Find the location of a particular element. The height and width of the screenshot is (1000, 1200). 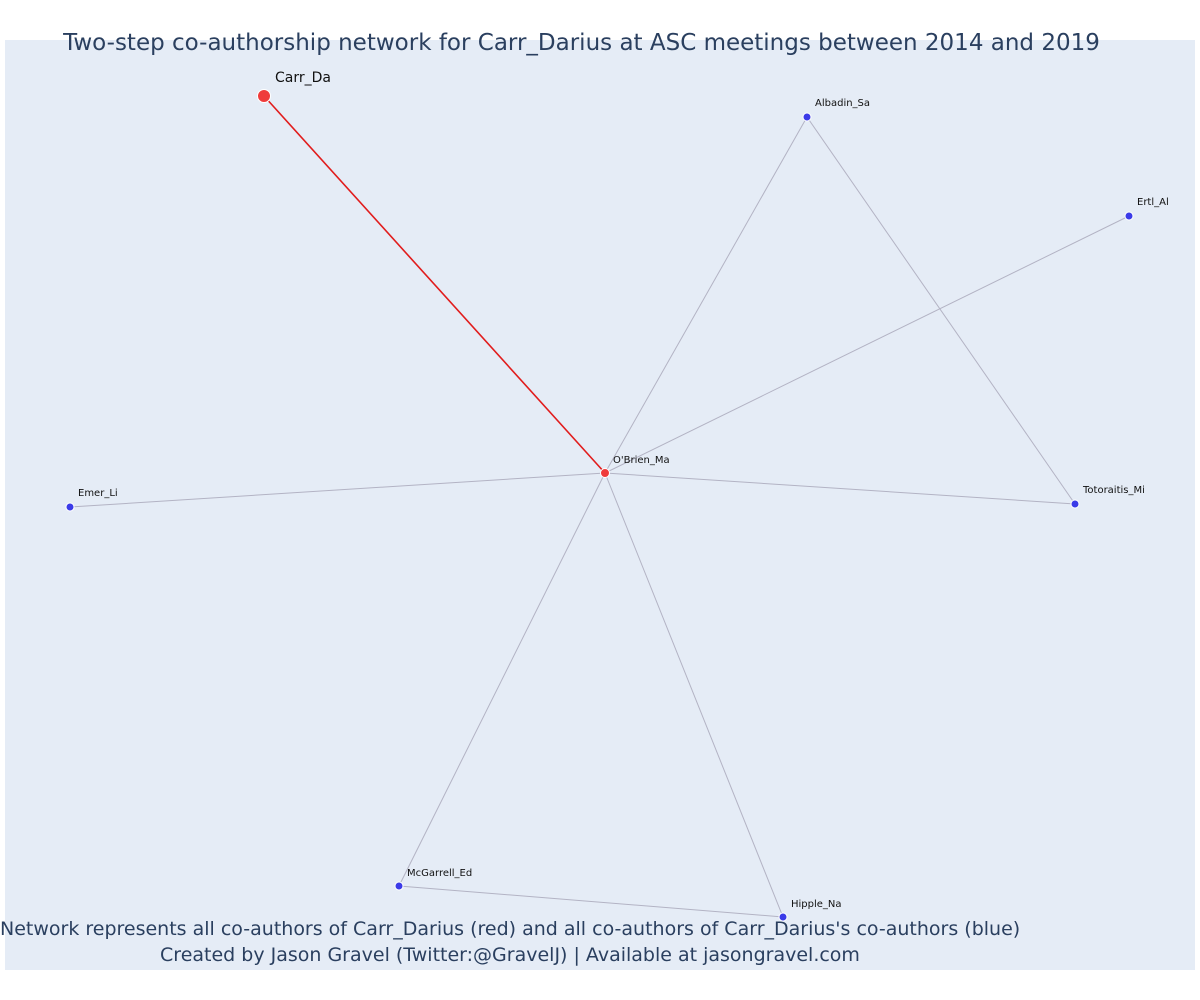

node-totoraitis-mi is located at coordinates (1075, 504).